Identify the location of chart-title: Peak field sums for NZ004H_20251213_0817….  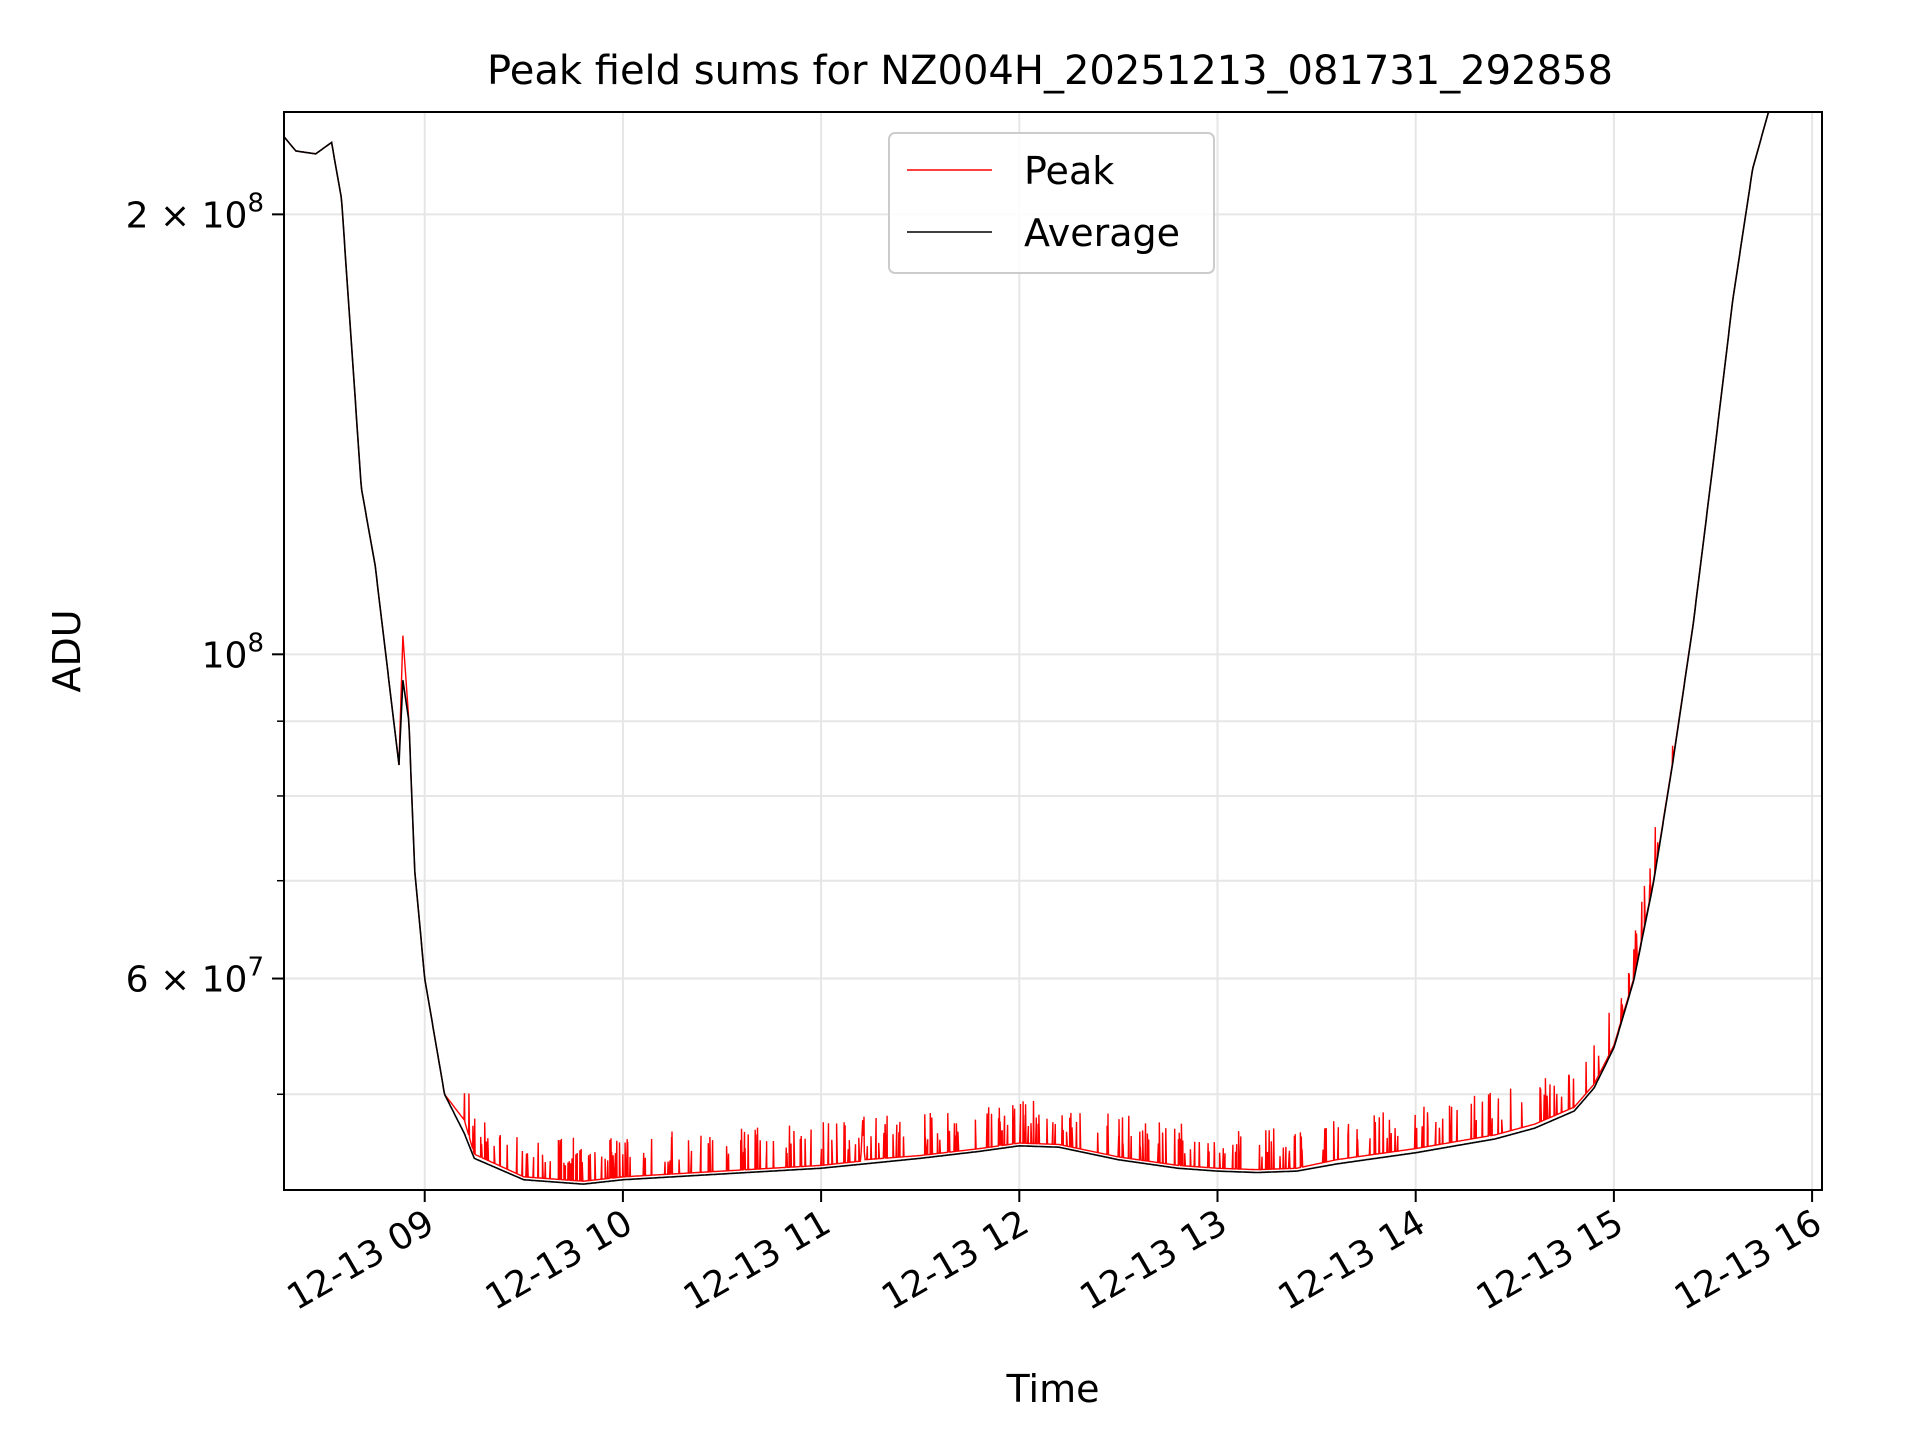
(1050, 71).